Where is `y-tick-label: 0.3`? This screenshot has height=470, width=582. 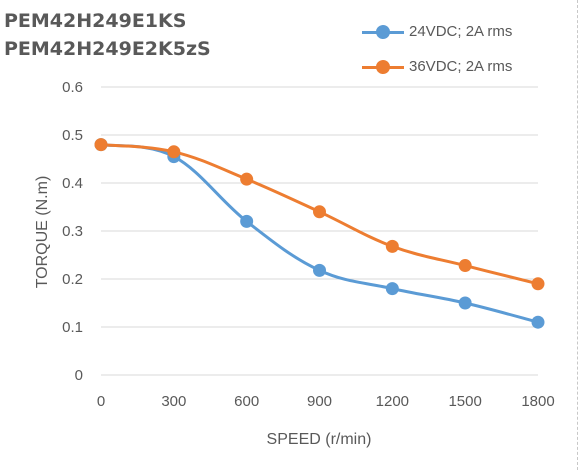
y-tick-label: 0.3 is located at coordinates (72, 231).